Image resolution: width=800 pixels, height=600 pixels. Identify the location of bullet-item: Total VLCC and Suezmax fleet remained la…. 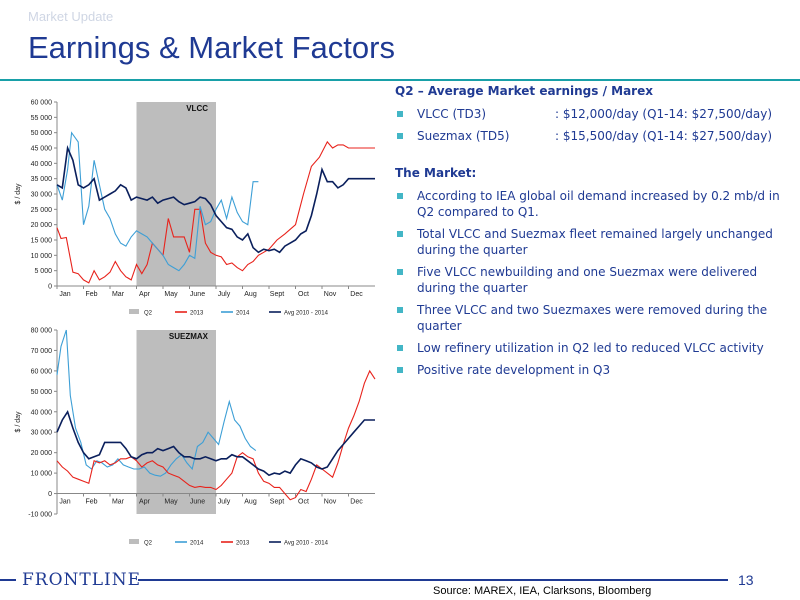
(595, 242).